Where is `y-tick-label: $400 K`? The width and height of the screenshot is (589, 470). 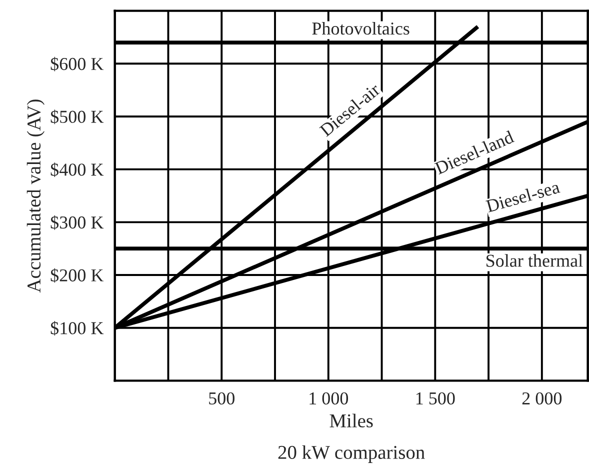
y-tick-label: $400 K is located at coordinates (77, 169).